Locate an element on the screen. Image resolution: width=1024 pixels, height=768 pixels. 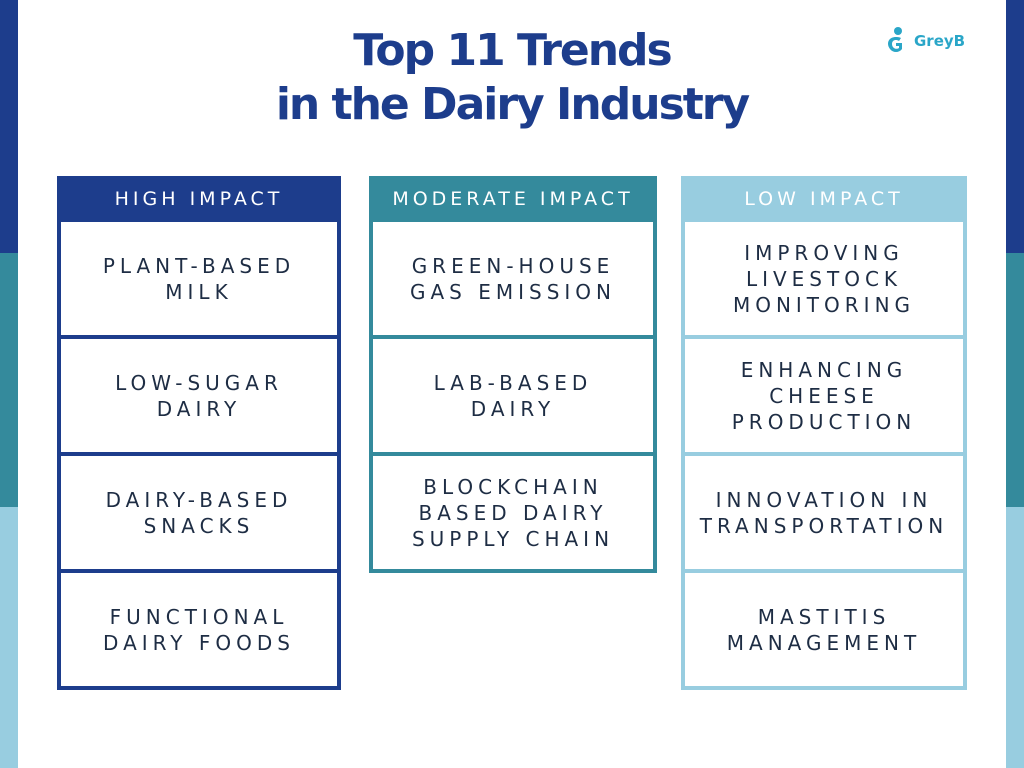
trend-label: LAB-BASED DAIRY is located at coordinates (513, 395).